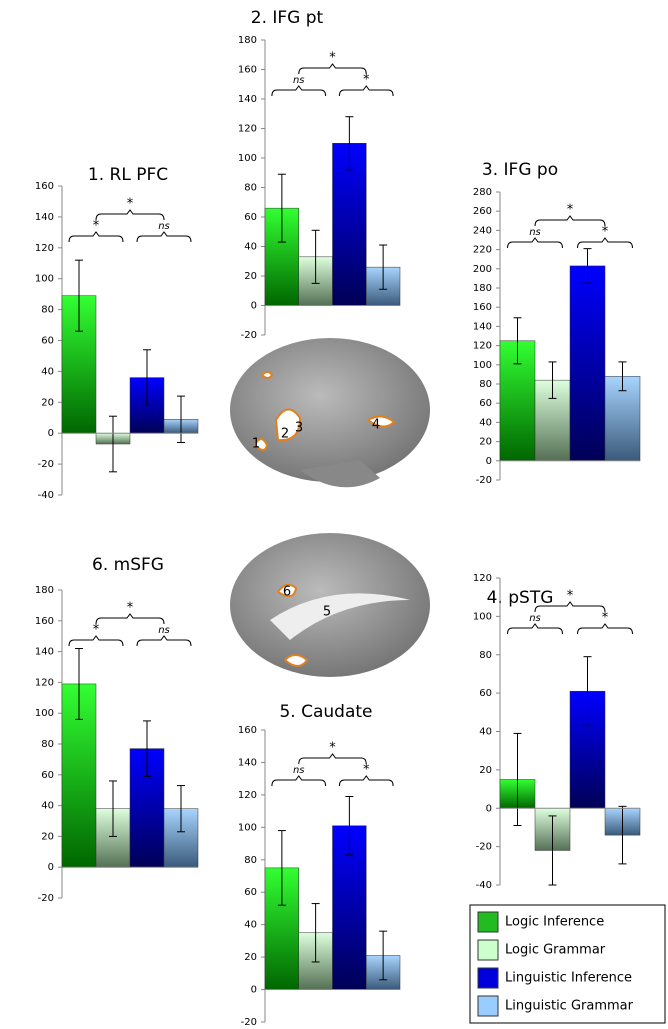 The width and height of the screenshot is (668, 1029). What do you see at coordinates (330, 413) in the screenshot?
I see `brain-lateral` at bounding box center [330, 413].